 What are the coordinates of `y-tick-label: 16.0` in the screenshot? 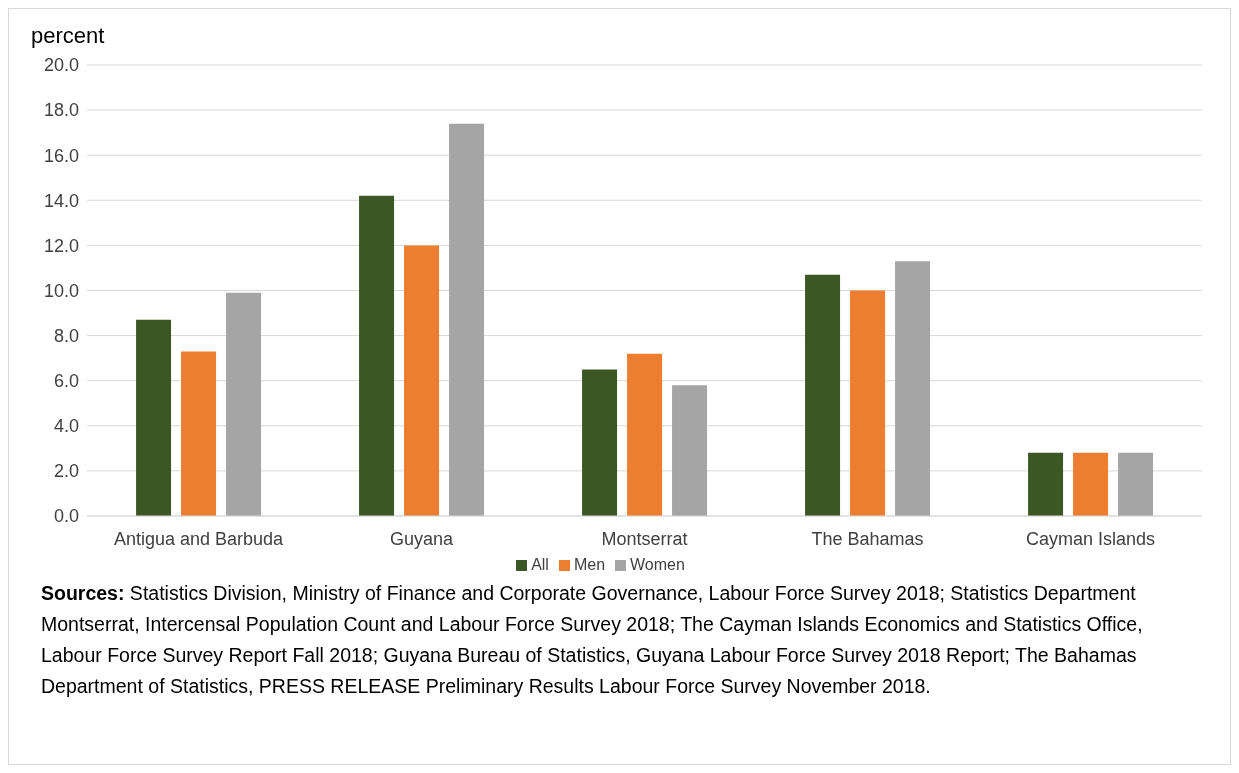 It's located at (61, 155).